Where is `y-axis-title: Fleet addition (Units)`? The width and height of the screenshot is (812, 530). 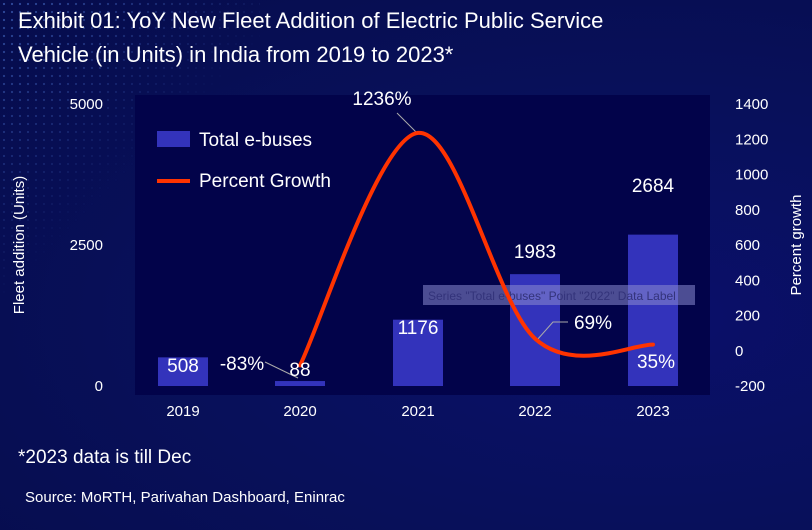 y-axis-title: Fleet addition (Units) is located at coordinates (19, 245).